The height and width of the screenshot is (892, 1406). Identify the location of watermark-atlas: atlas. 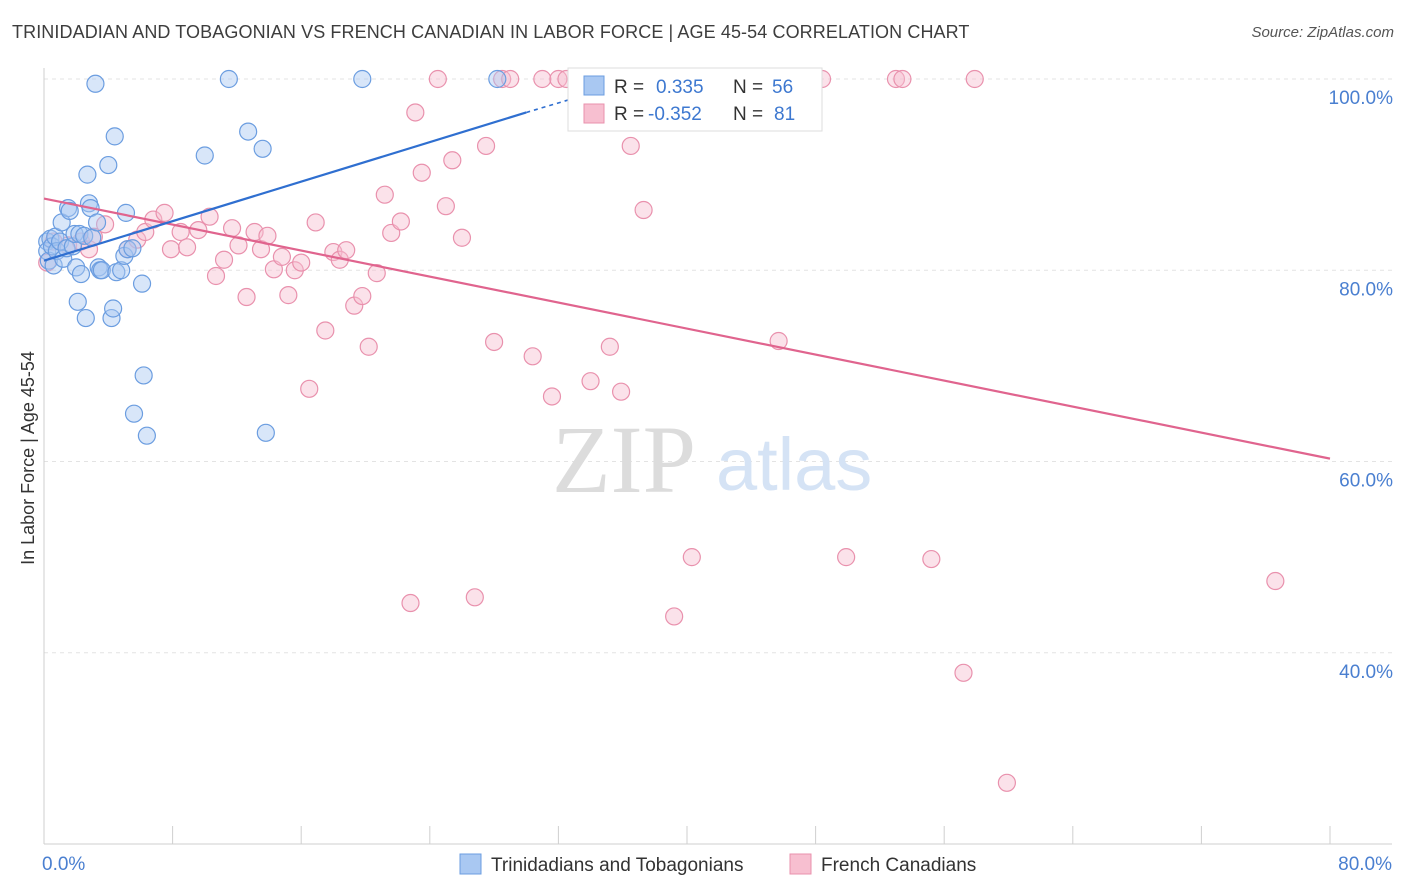
(794, 464).